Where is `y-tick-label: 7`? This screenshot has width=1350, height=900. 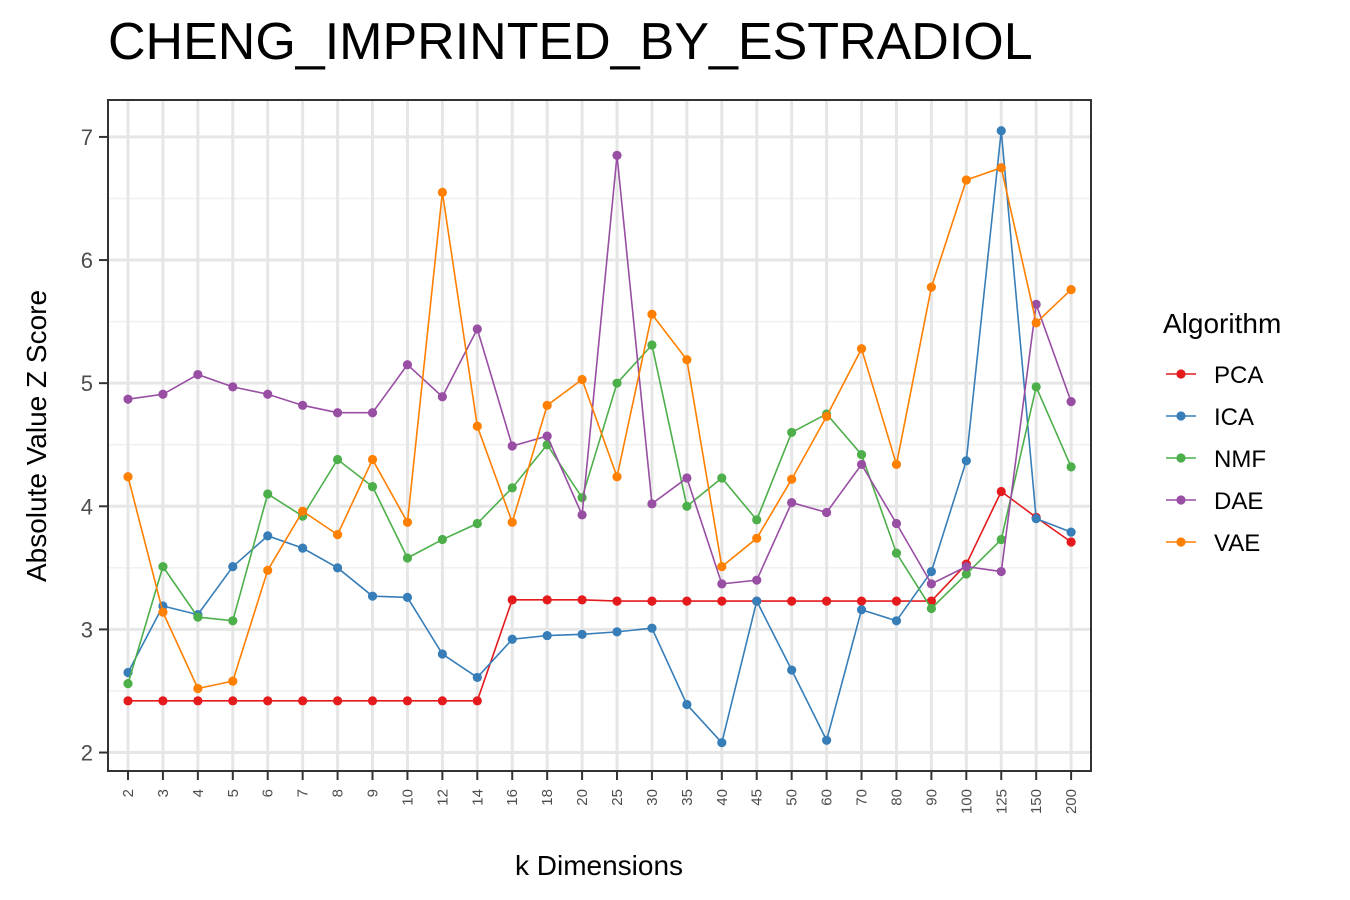
y-tick-label: 7 is located at coordinates (87, 137).